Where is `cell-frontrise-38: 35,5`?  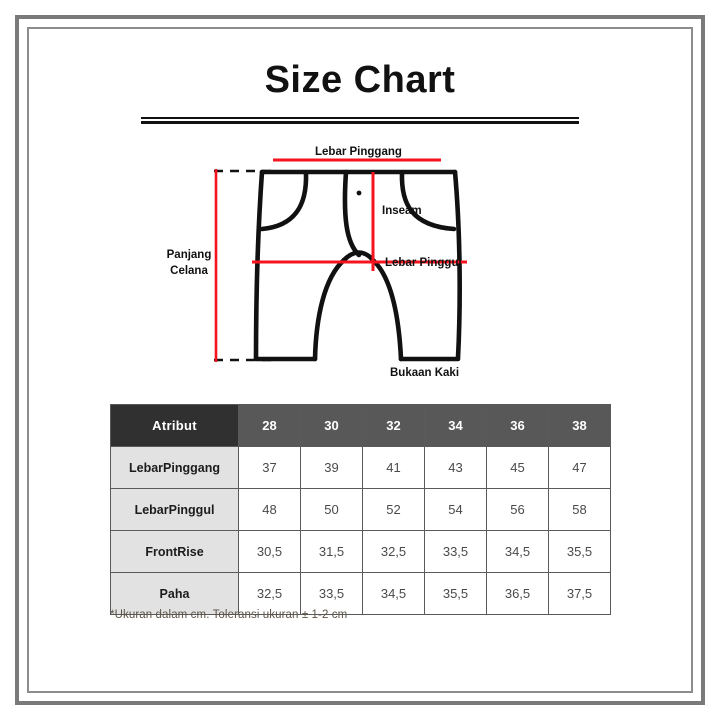
cell-frontrise-38: 35,5 is located at coordinates (579, 551).